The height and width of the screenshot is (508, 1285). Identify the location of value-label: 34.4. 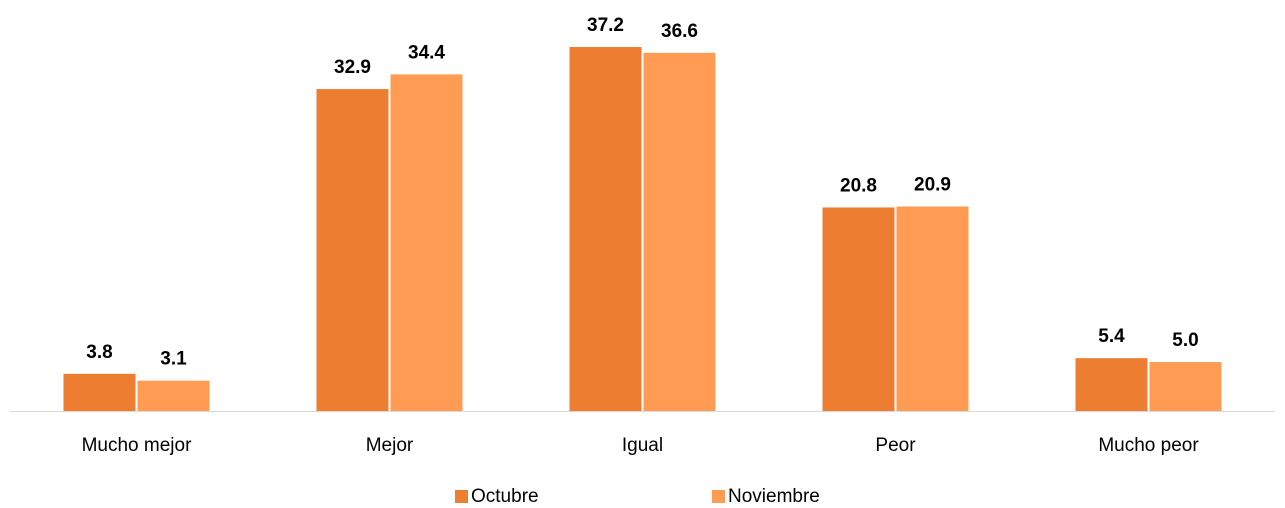
(426, 52).